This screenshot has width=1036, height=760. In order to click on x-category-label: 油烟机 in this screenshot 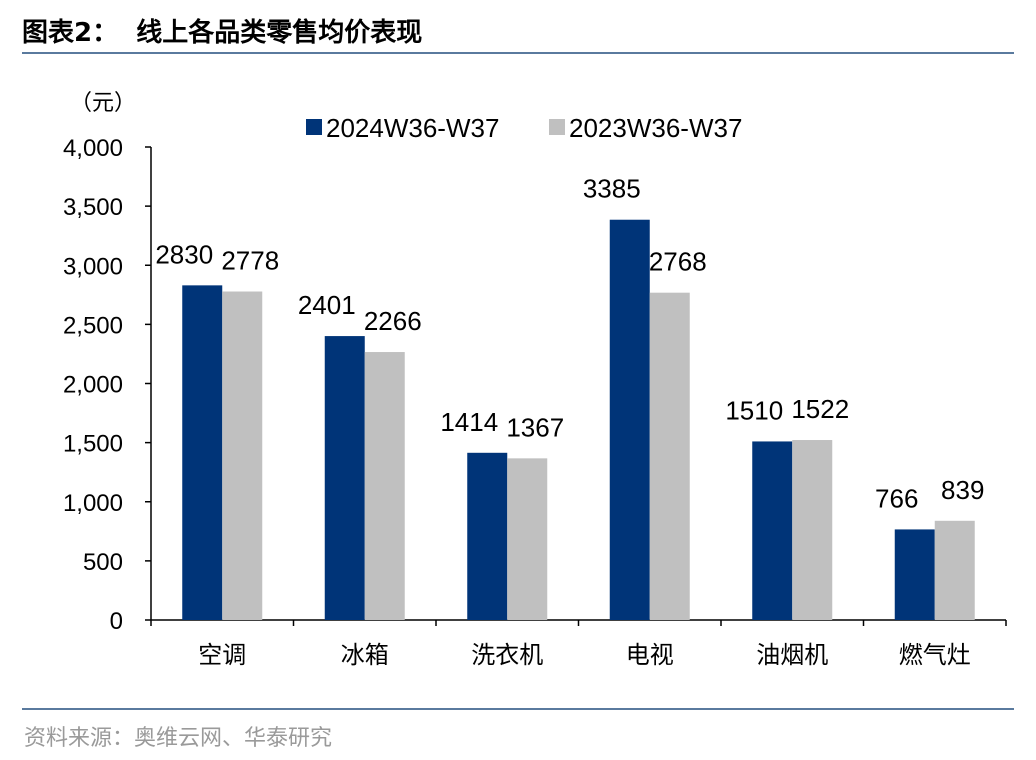, I will do `click(792, 655)`.